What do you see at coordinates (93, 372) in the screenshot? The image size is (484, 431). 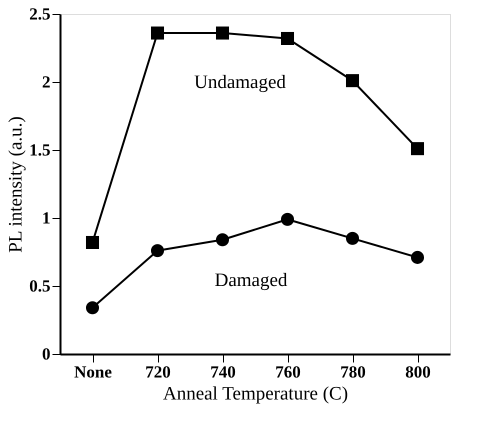 I see `x-tick-label: None` at bounding box center [93, 372].